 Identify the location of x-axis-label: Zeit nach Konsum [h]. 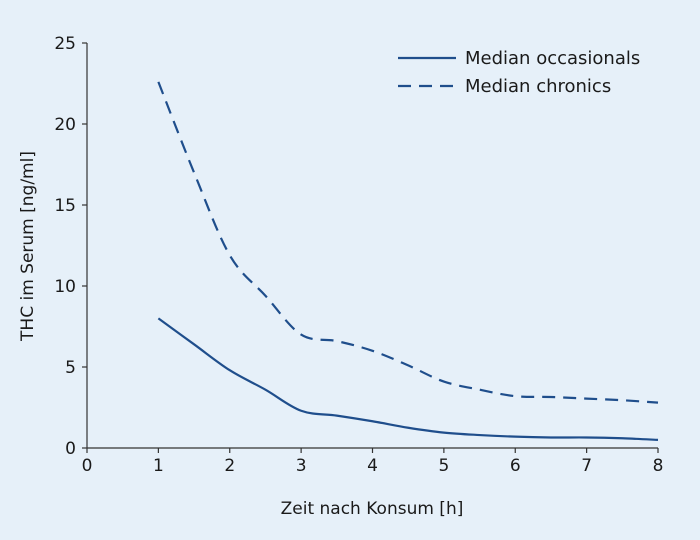
(372, 509).